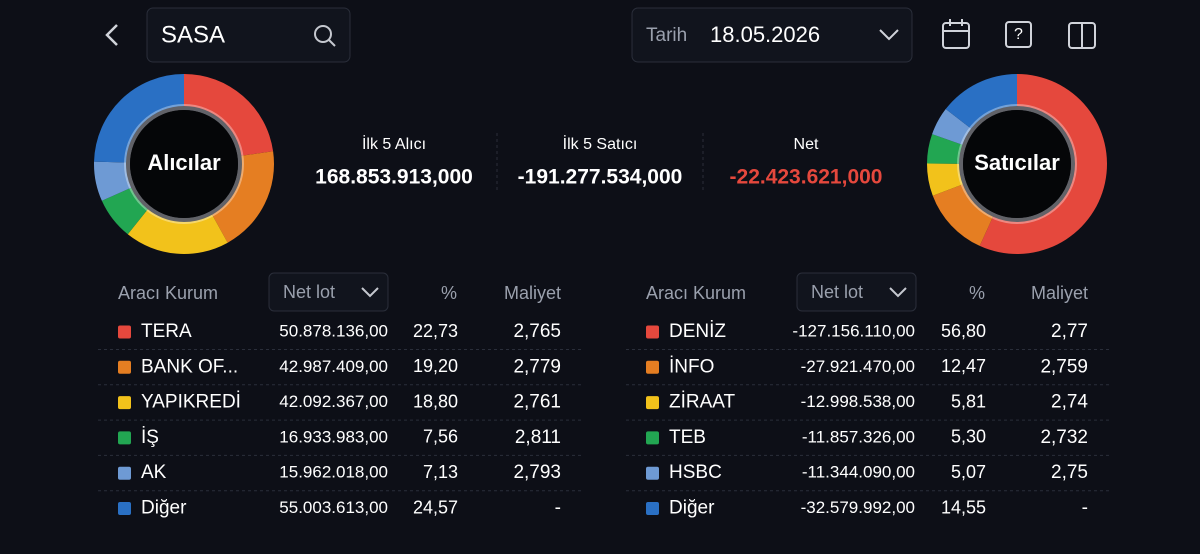  I want to click on cost: 2,779, so click(537, 366).